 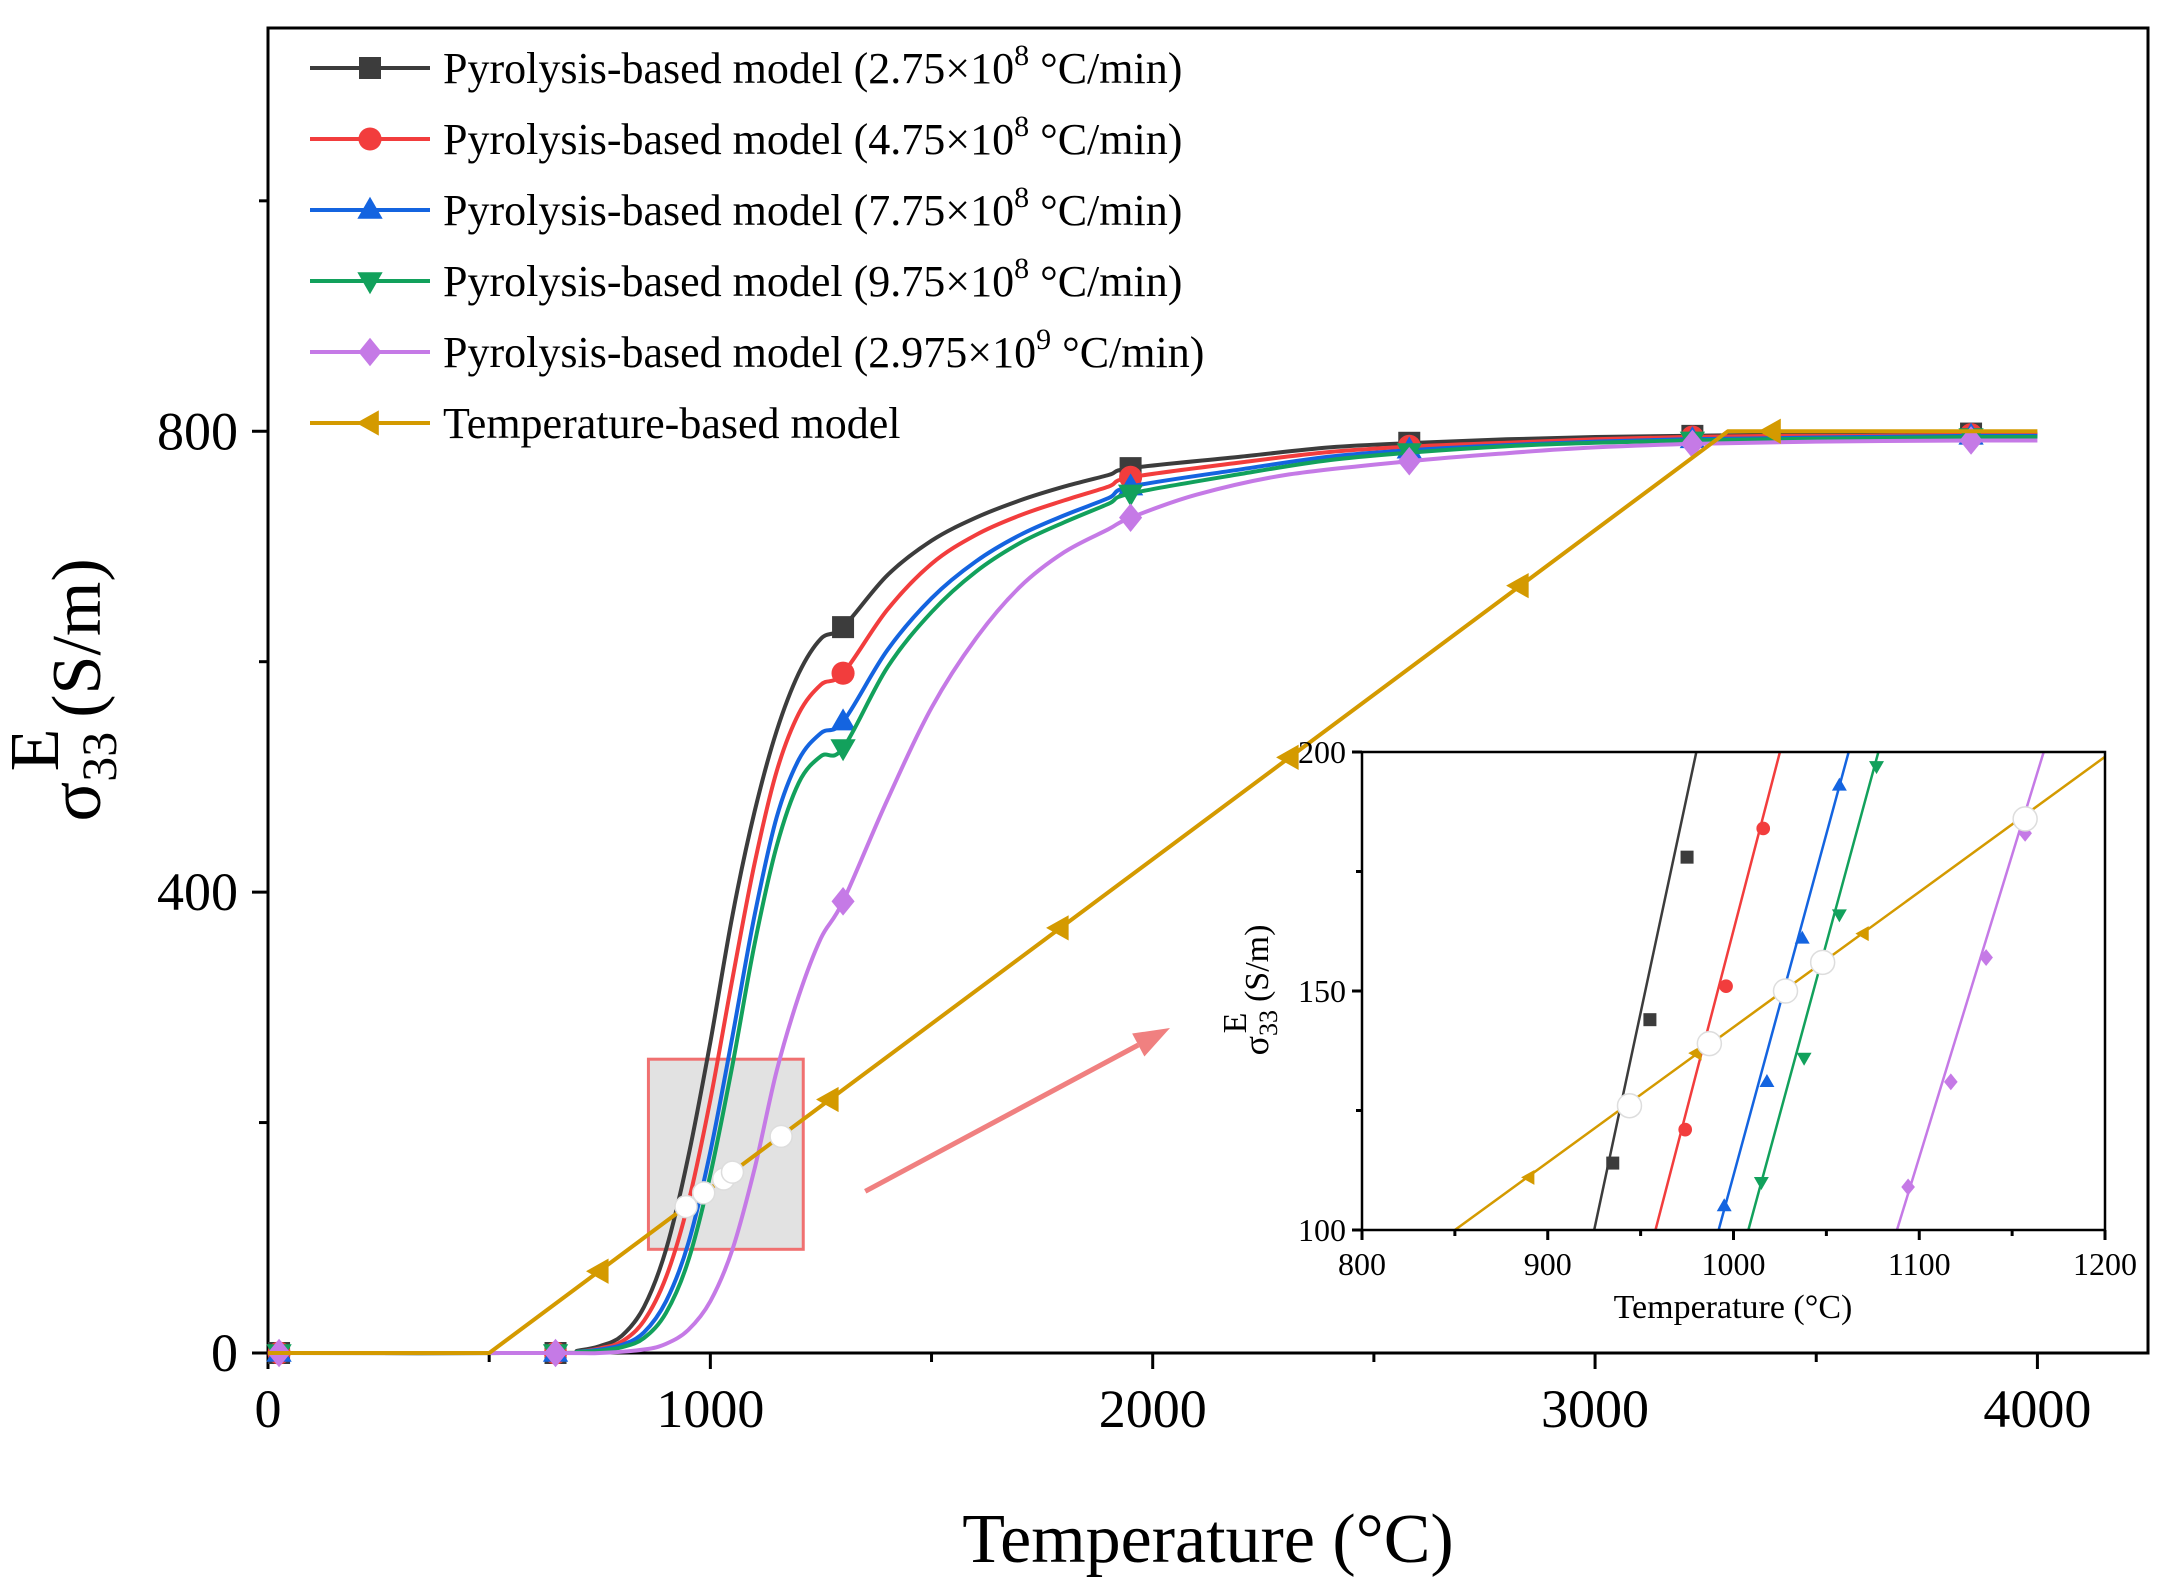 I want to click on legend-item: Pyrolysis-based model (2.975×109 °C/min), so click(x=757, y=350).